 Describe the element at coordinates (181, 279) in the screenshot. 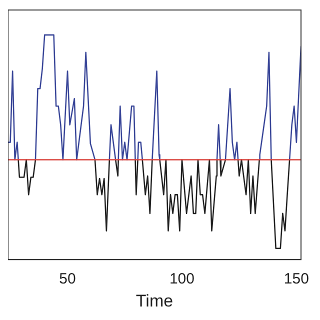

I see `x-tick-label: 100` at that location.